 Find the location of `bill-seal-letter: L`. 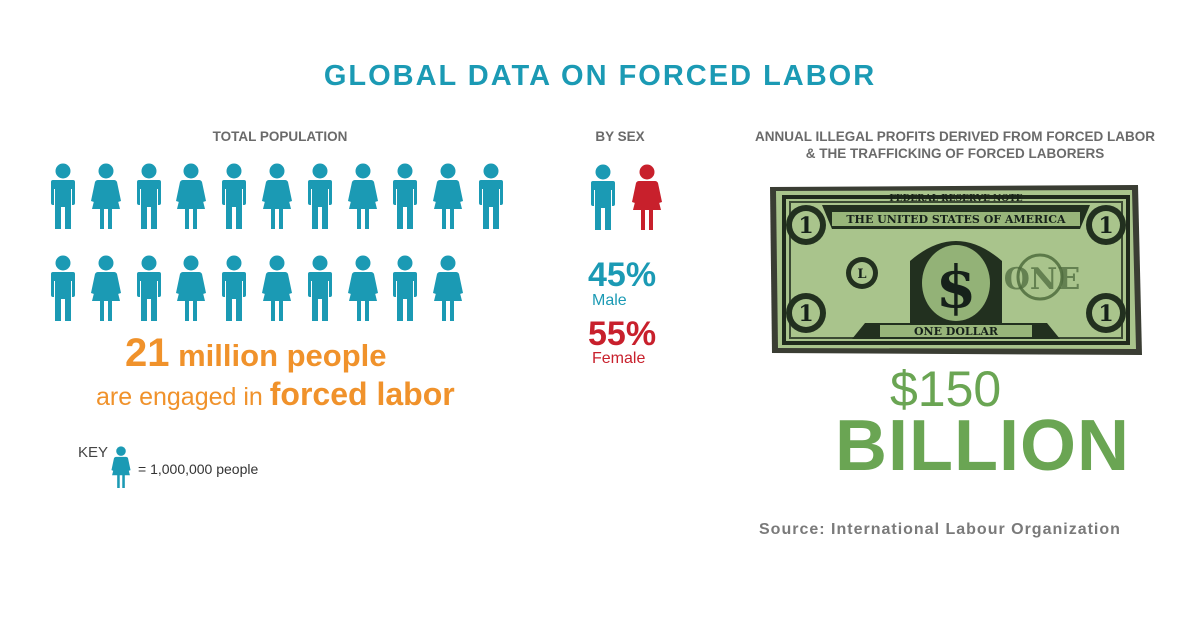

bill-seal-letter: L is located at coordinates (861, 274).